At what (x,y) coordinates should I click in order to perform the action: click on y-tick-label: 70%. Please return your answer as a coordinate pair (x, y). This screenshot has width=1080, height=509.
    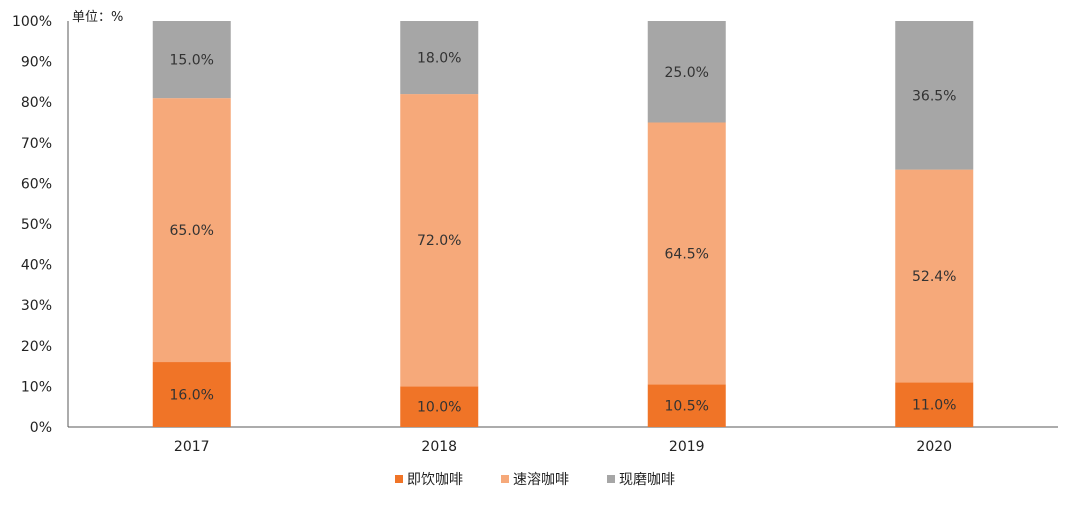
    Looking at the image, I should click on (36, 144).